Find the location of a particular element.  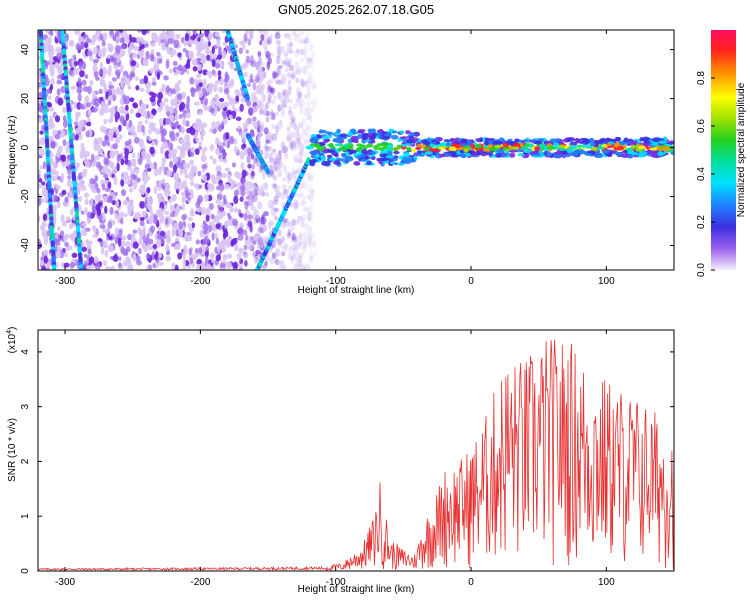

colorbar-tick-label: 0.0 is located at coordinates (701, 270).